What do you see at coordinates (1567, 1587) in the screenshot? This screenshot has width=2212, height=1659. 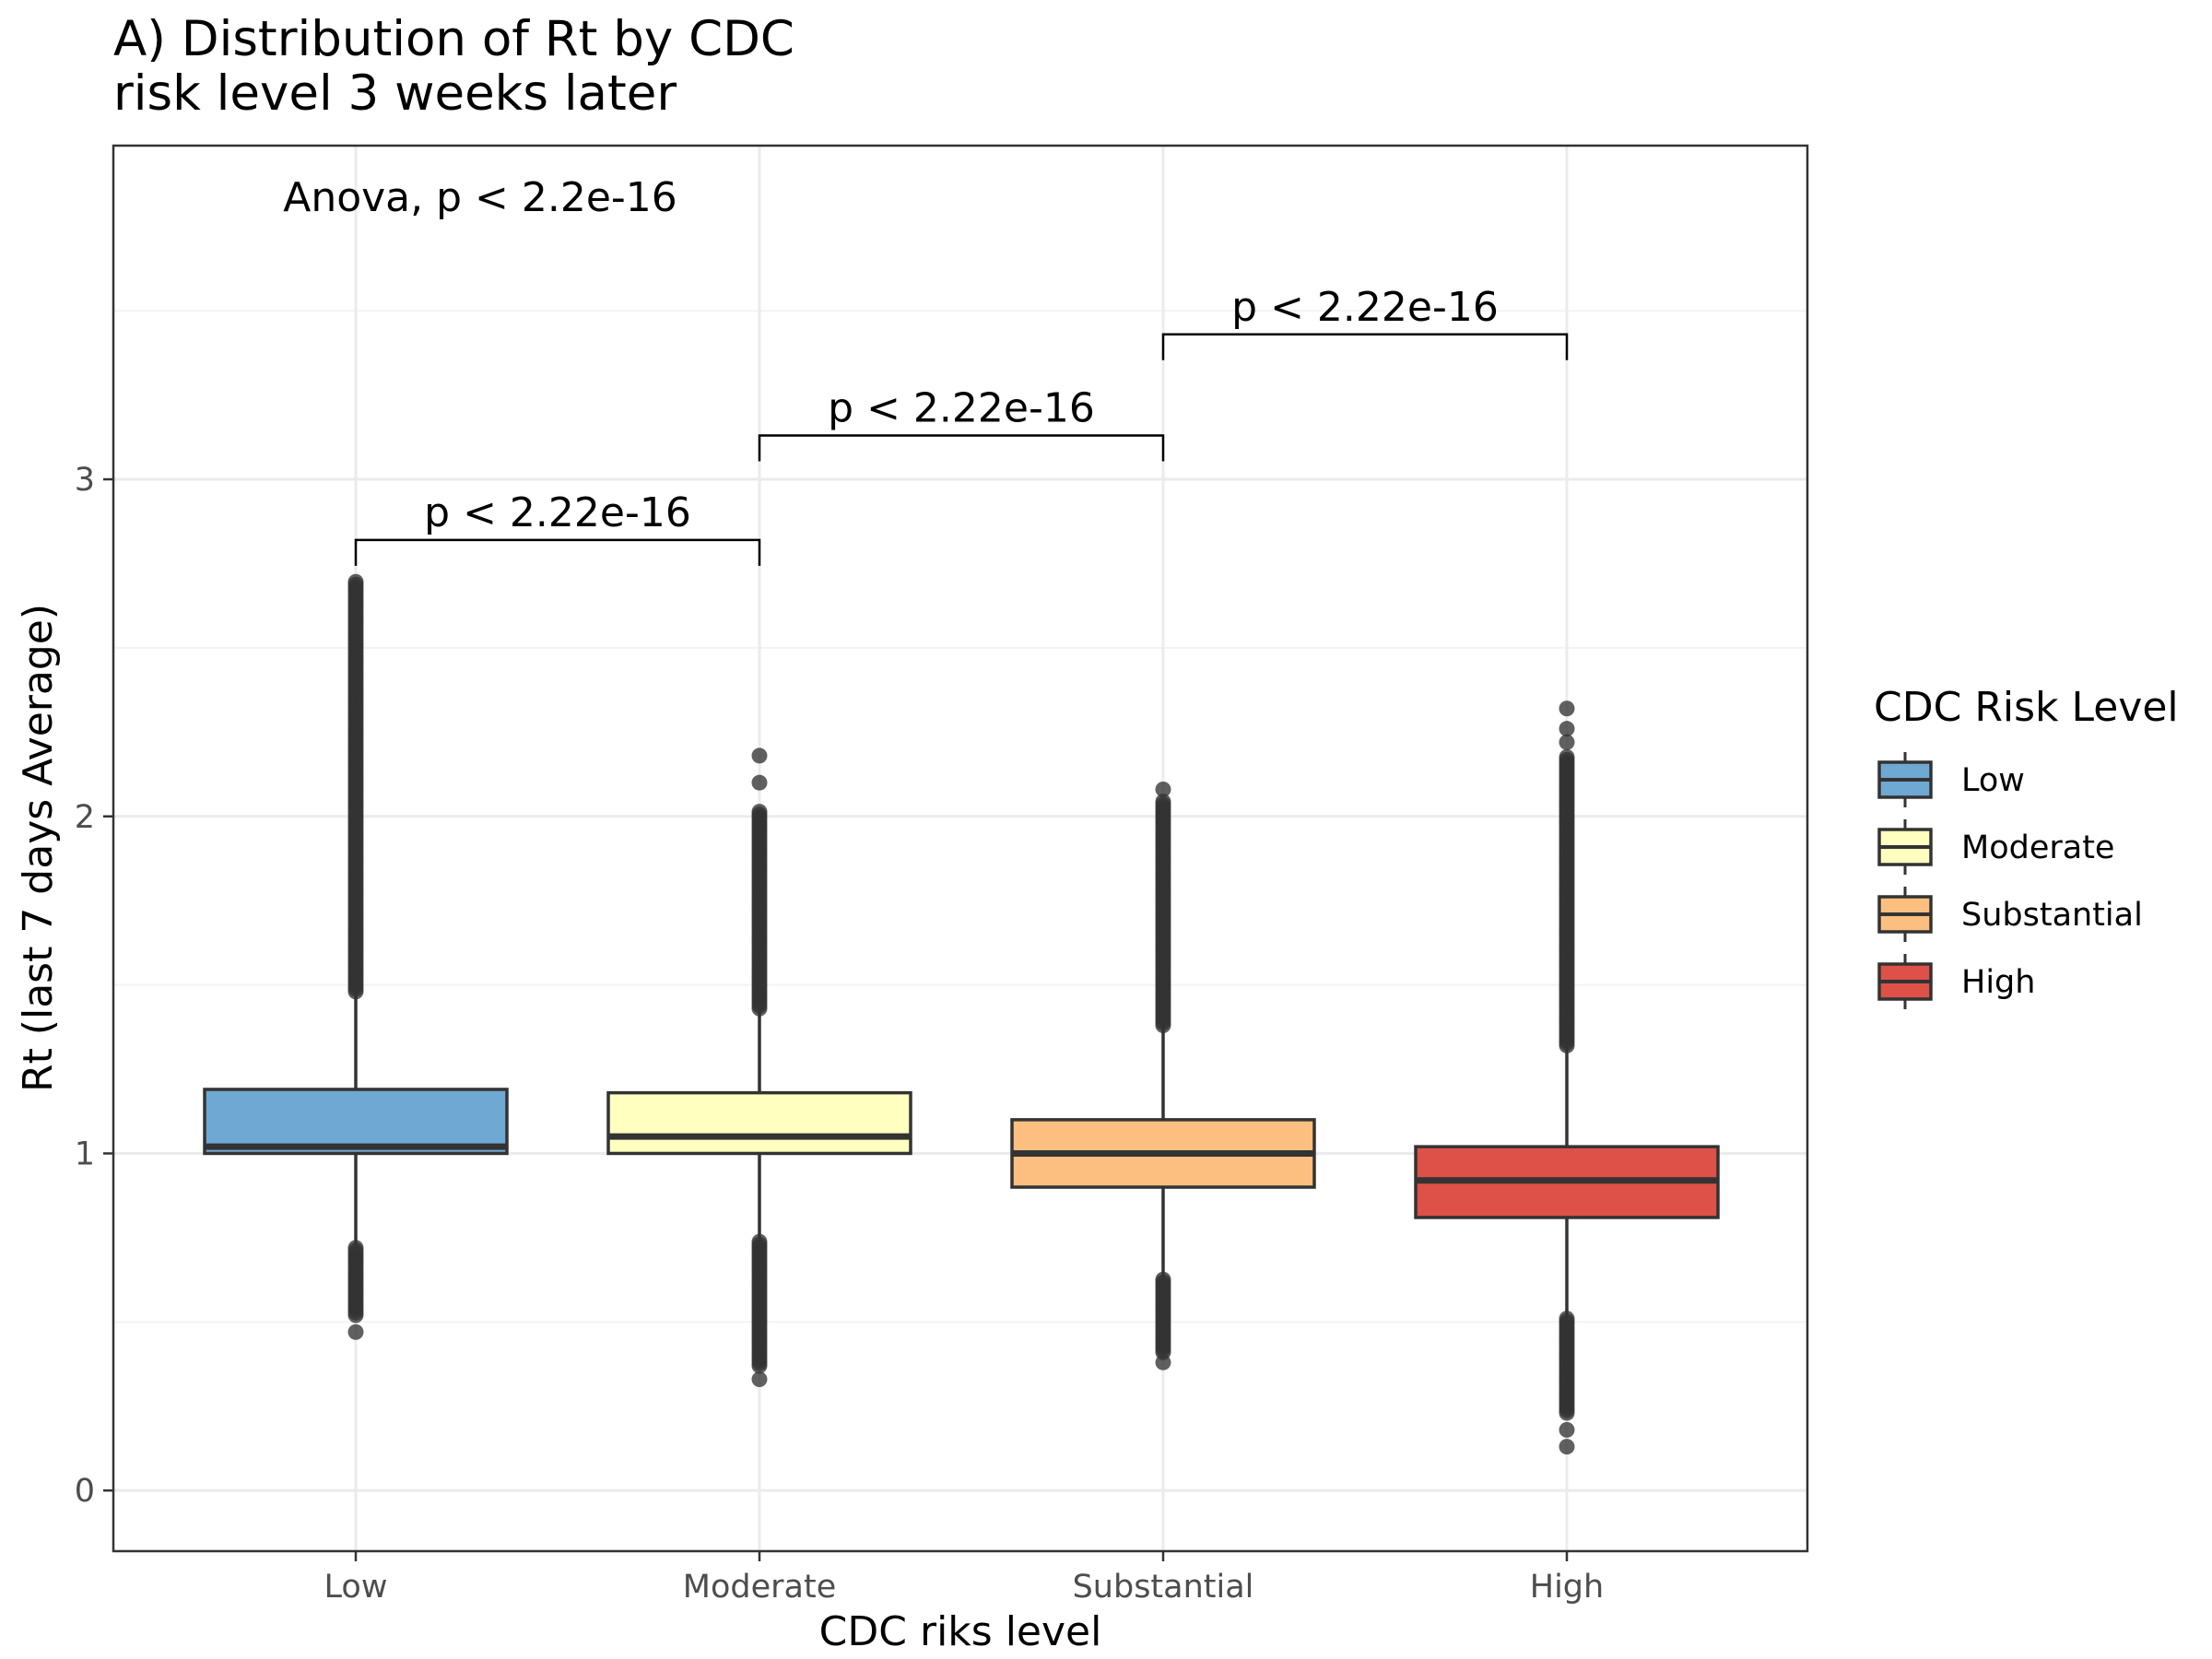 I see `x-tick-label: High` at bounding box center [1567, 1587].